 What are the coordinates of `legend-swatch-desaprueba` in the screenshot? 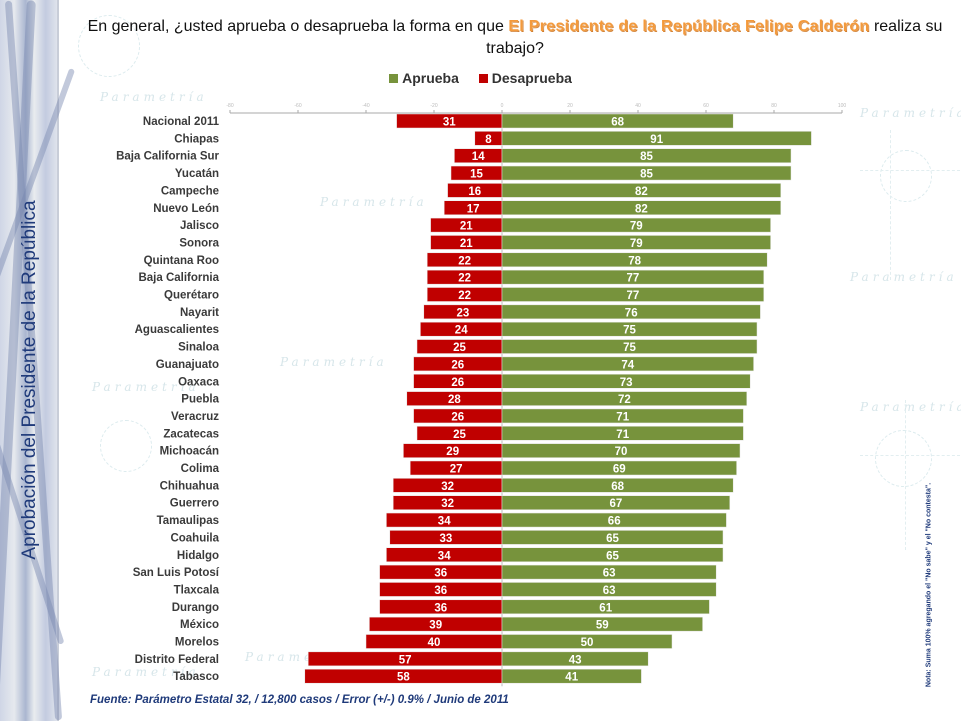 It's located at (483, 78).